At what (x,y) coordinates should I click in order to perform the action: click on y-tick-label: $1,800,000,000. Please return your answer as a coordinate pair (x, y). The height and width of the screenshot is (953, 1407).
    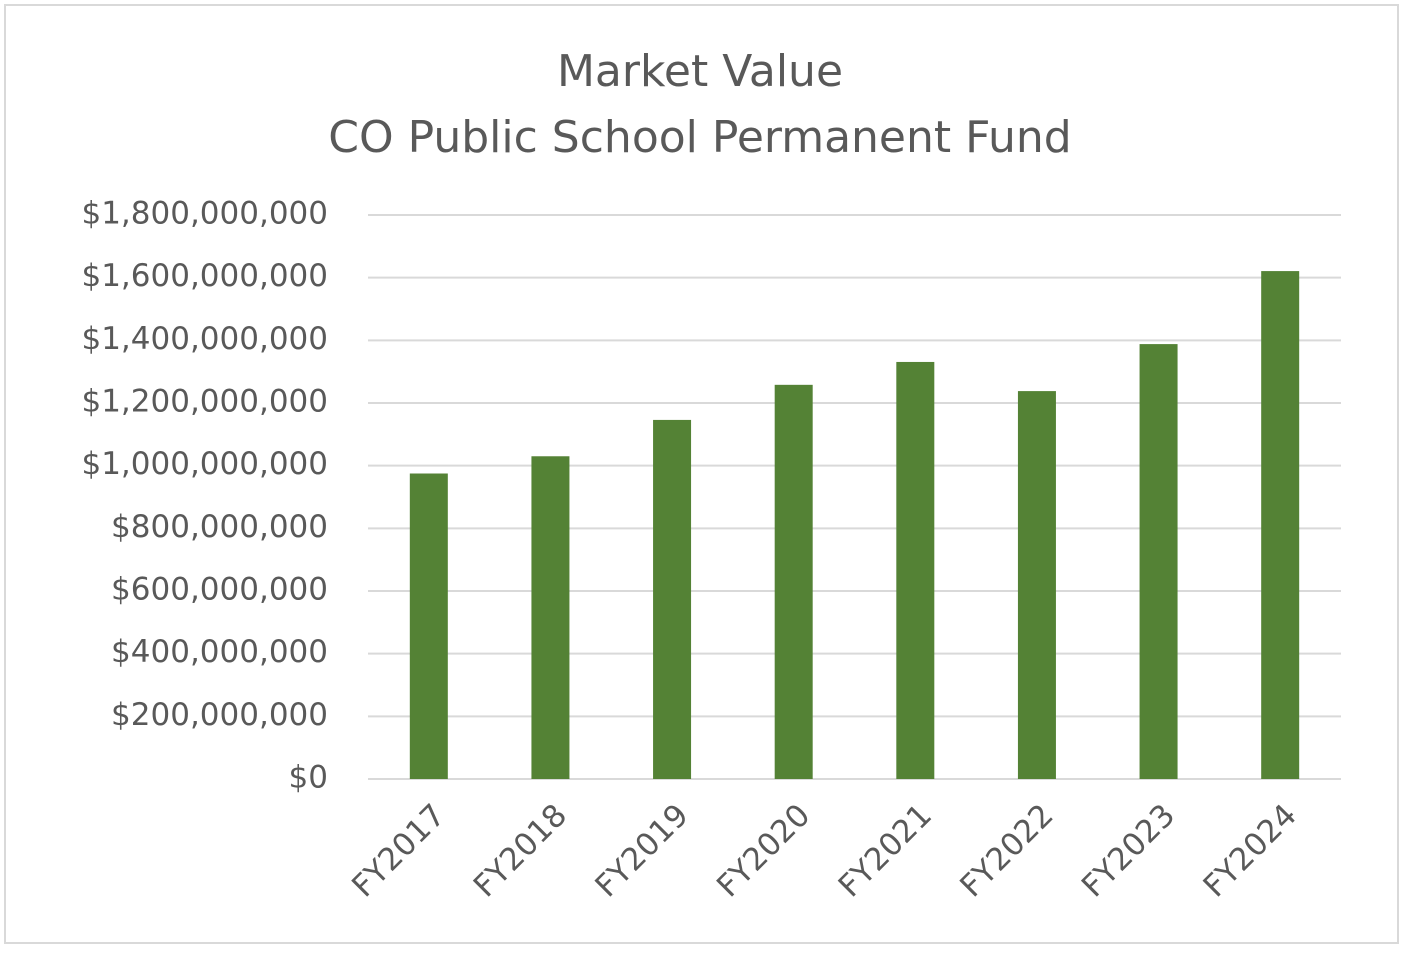
    Looking at the image, I should click on (204, 214).